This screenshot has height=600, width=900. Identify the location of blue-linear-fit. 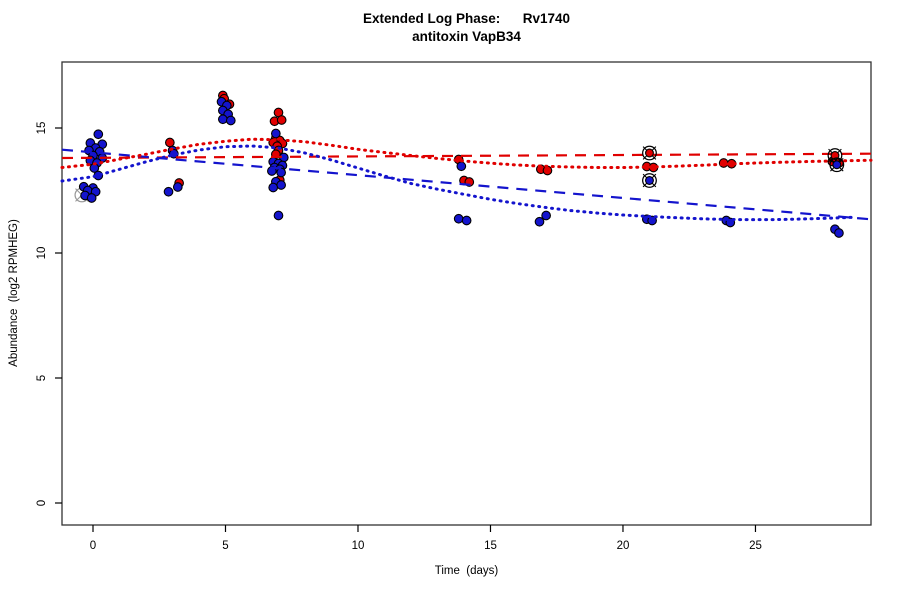
(466, 184).